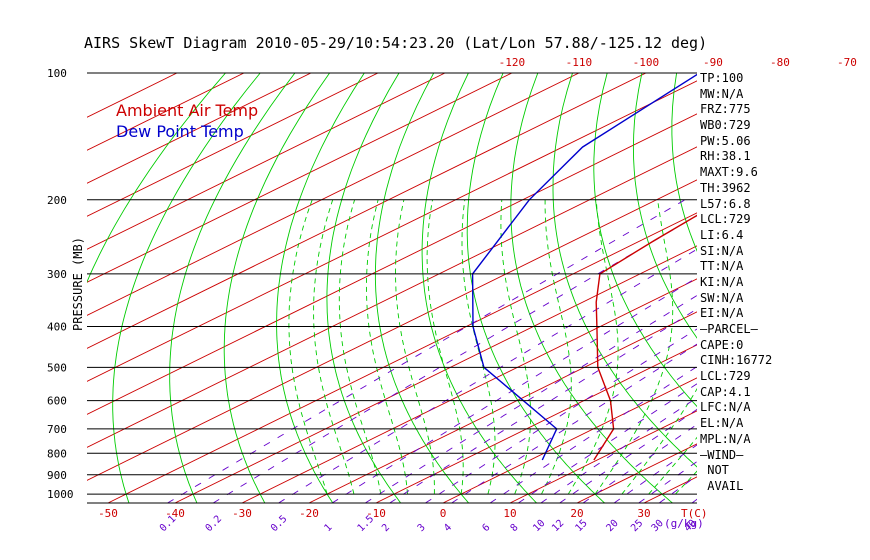 The image size is (870, 560). Describe the element at coordinates (509, 513) in the screenshot. I see `bottom-temp-tick-label: 10` at that location.